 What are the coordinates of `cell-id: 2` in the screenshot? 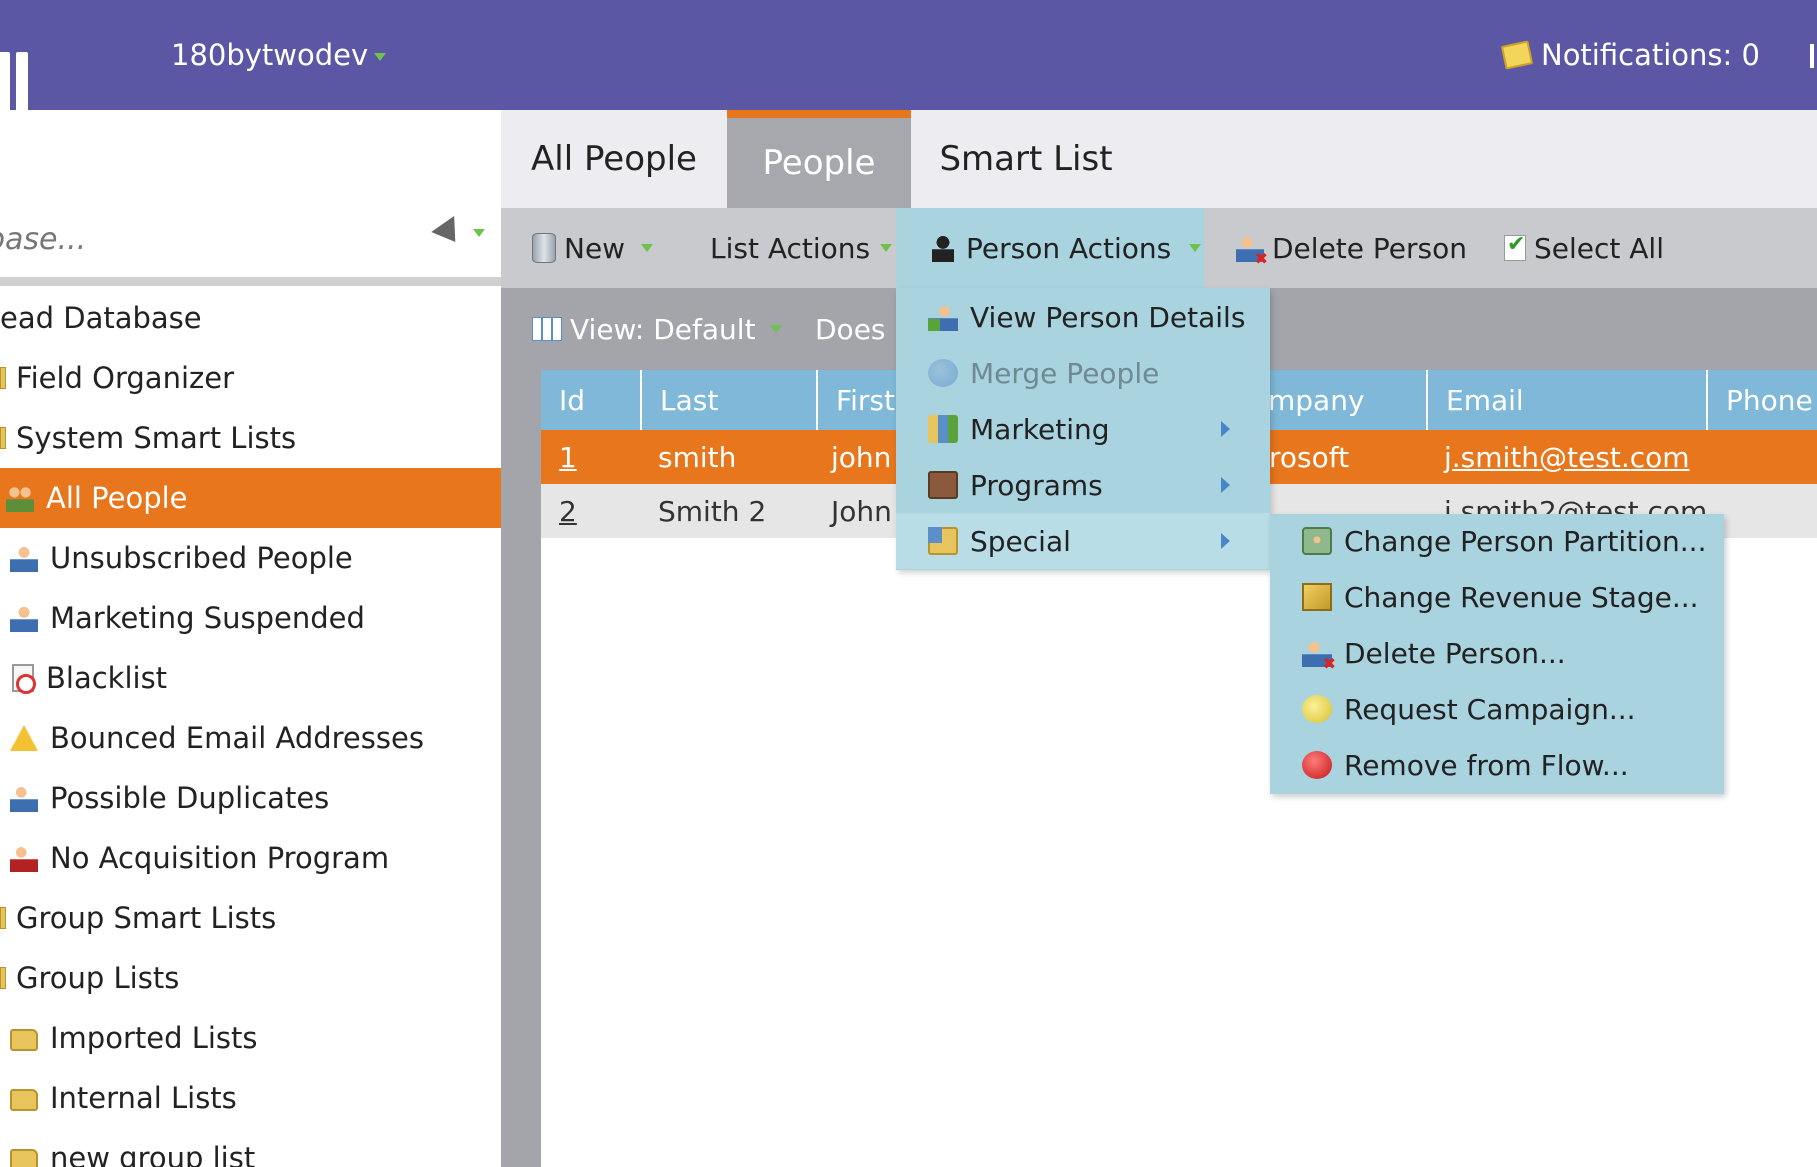 It's located at (568, 511).